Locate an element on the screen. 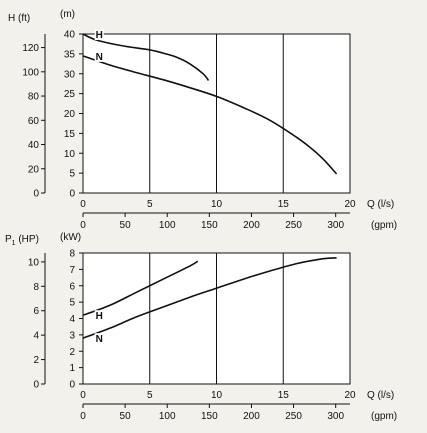  y-metric-tick-label: 35 is located at coordinates (70, 54).